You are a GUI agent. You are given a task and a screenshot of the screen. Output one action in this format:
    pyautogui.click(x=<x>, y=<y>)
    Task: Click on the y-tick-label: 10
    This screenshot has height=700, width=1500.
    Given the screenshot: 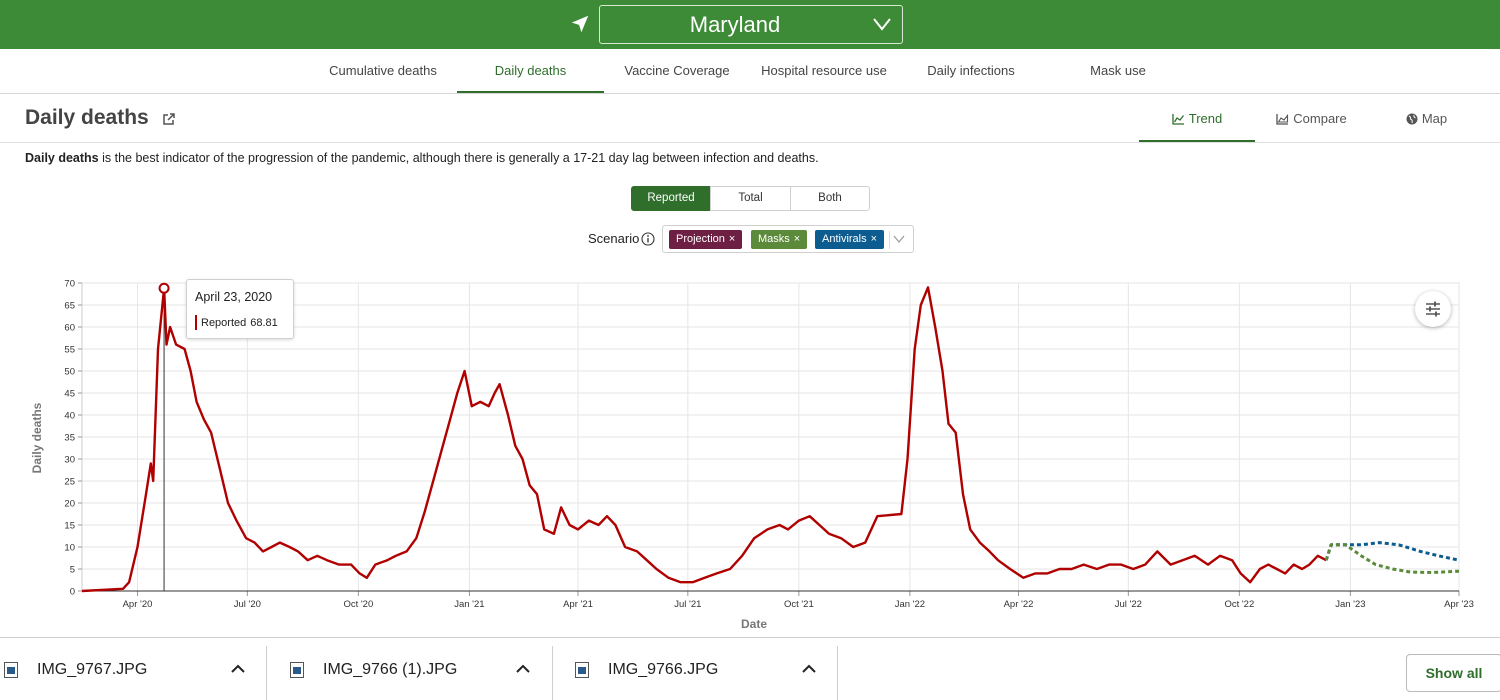 What is the action you would take?
    pyautogui.click(x=69, y=548)
    